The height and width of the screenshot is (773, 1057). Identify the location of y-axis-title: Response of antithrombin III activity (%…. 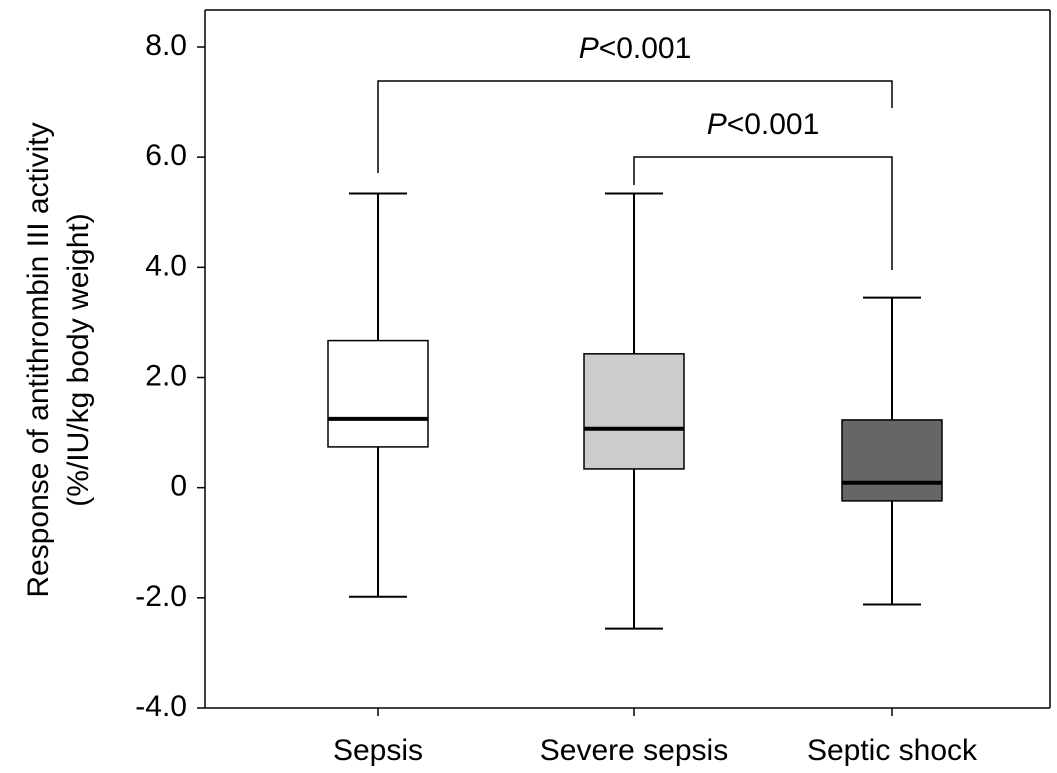
(58, 359).